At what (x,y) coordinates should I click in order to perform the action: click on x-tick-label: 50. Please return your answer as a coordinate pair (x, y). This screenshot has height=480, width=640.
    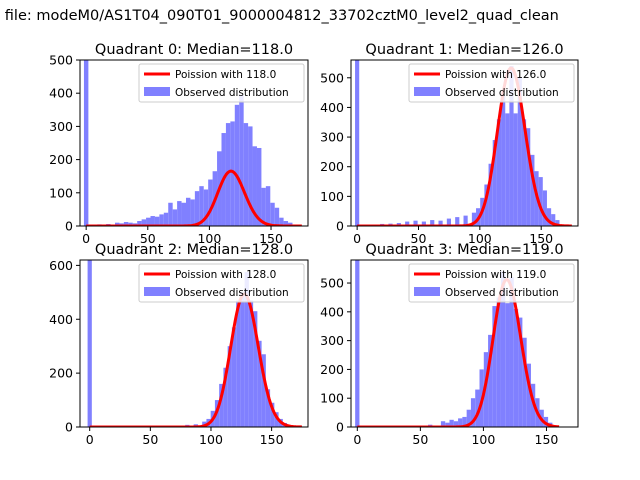
    Looking at the image, I should click on (420, 439).